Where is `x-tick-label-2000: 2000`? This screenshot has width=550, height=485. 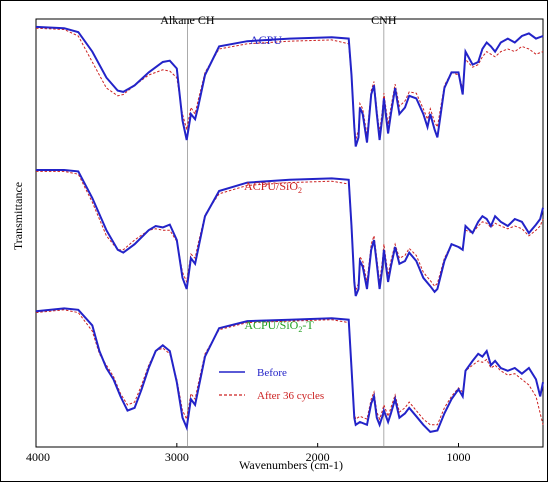
x-tick-label-2000: 2000 is located at coordinates (318, 457).